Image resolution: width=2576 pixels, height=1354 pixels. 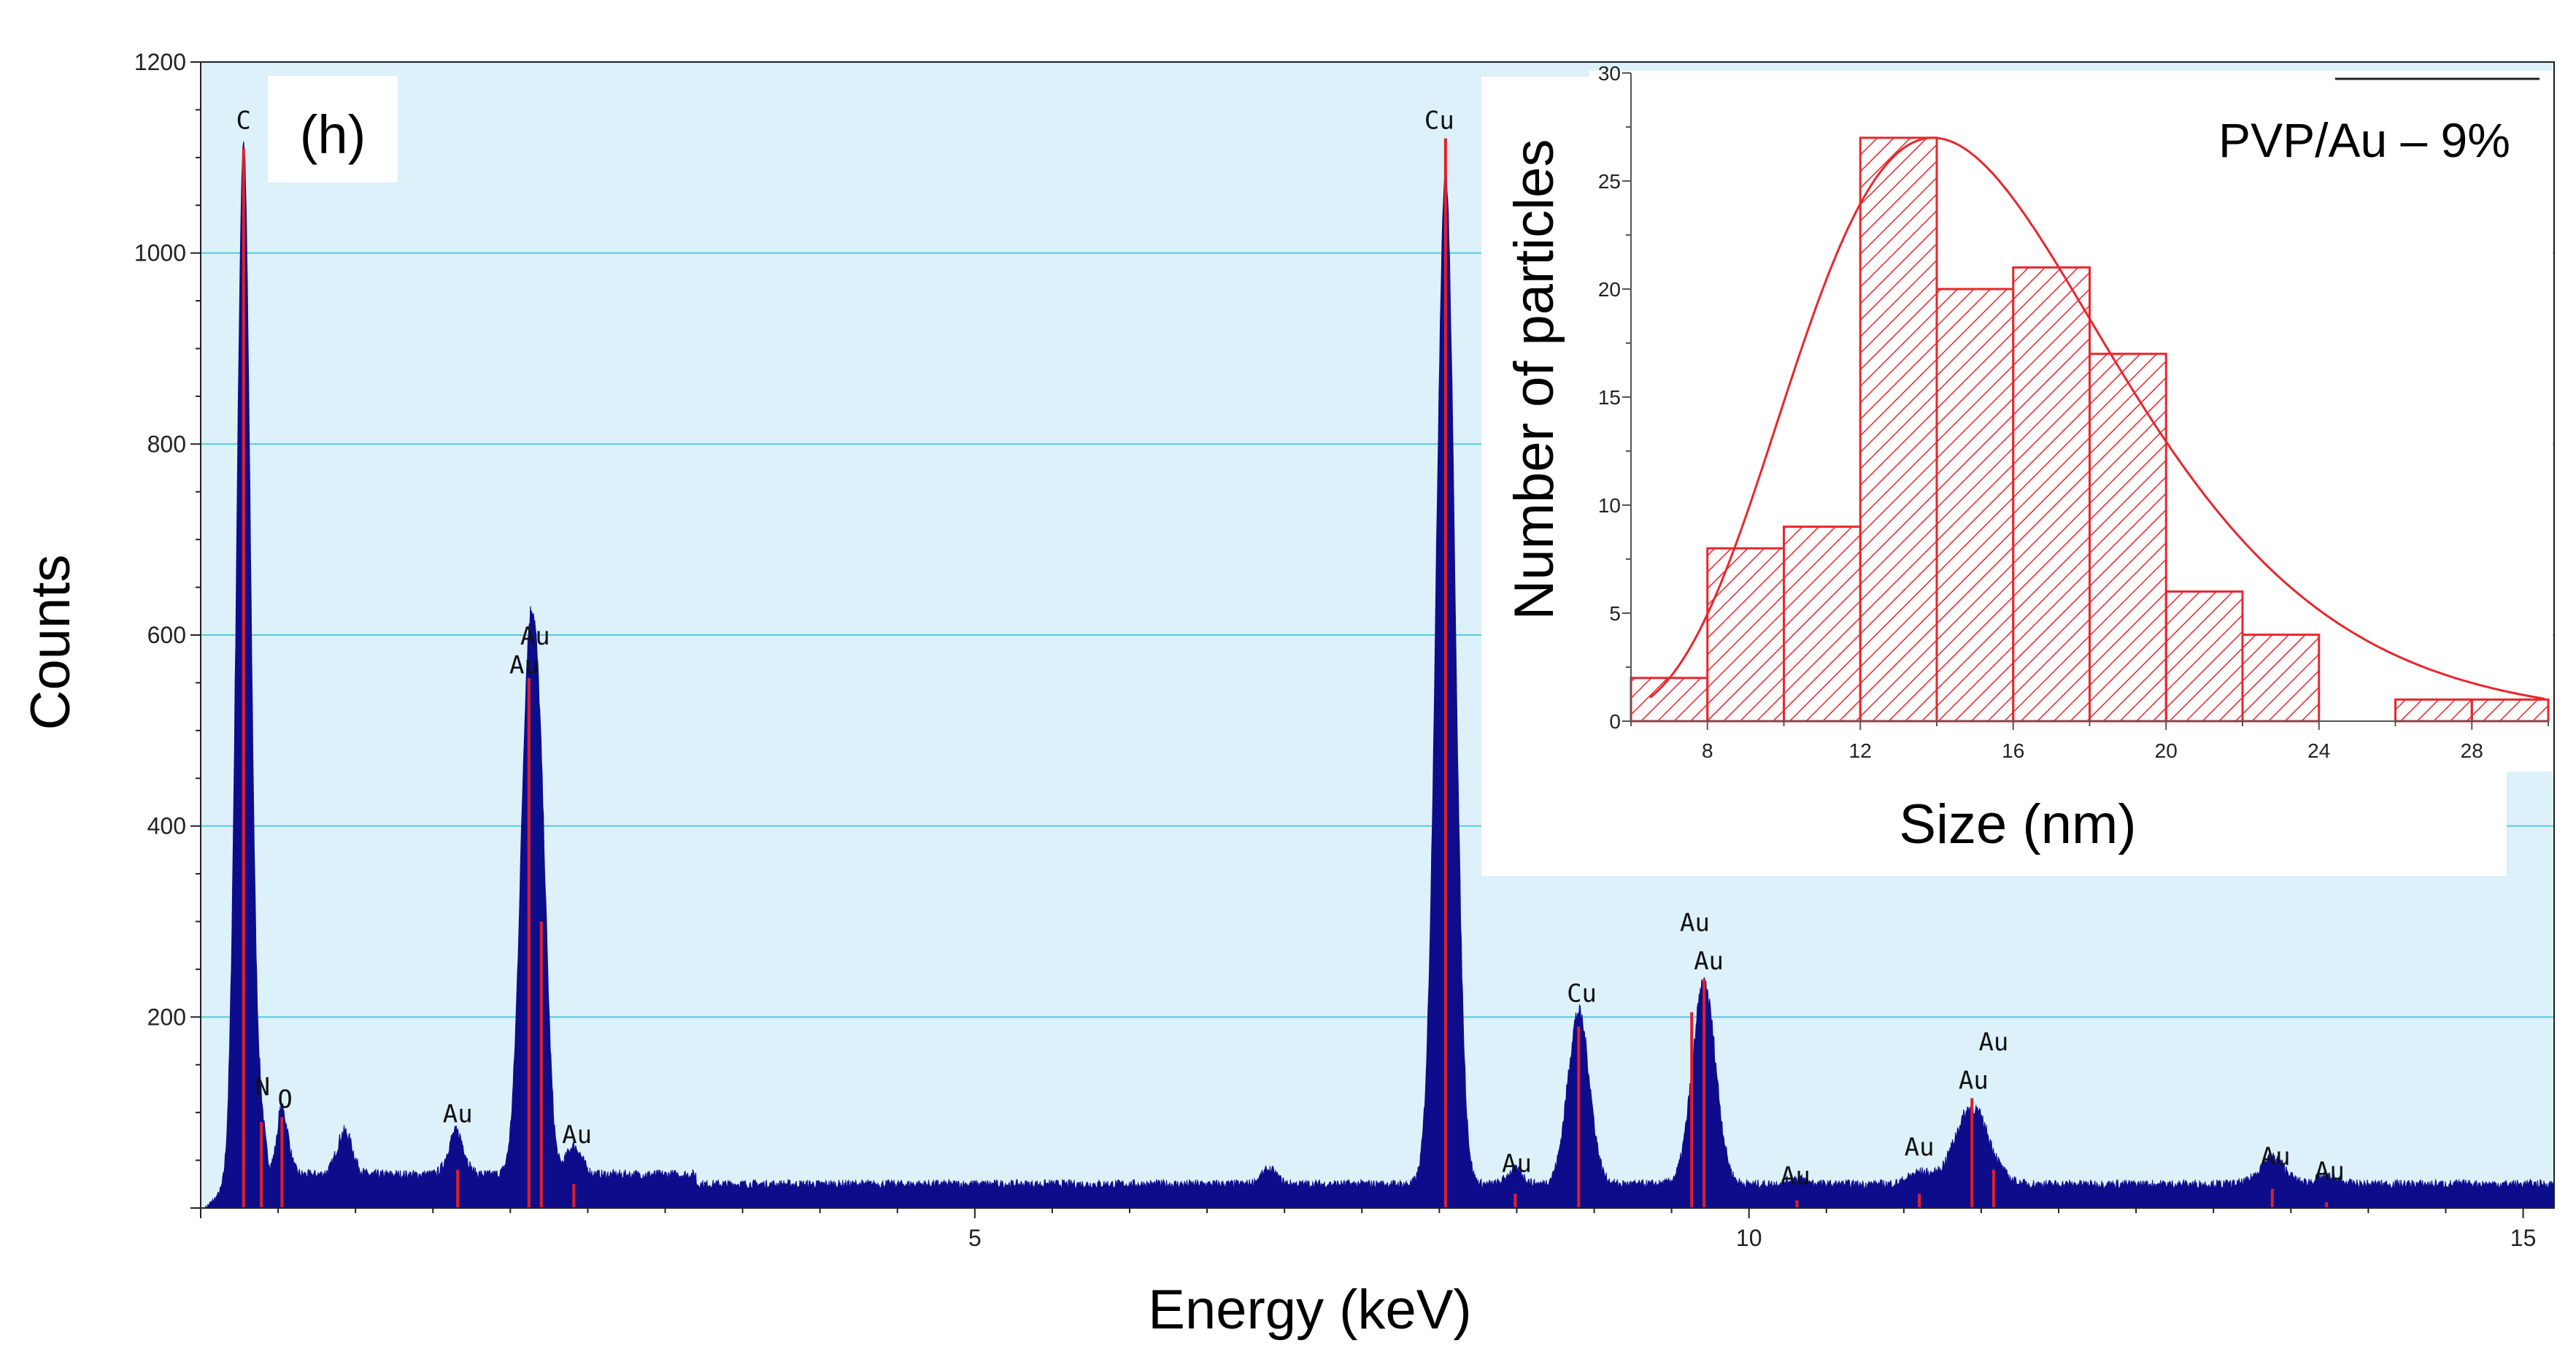 What do you see at coordinates (1861, 751) in the screenshot?
I see `hist-x-tick-label: 12` at bounding box center [1861, 751].